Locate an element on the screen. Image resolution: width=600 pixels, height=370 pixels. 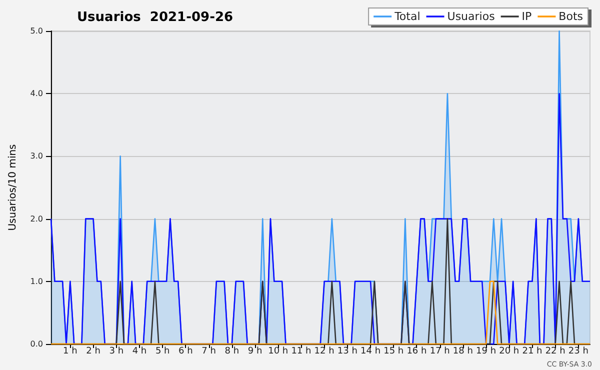
x-tick-label: 16 h is located at coordinates (416, 351).